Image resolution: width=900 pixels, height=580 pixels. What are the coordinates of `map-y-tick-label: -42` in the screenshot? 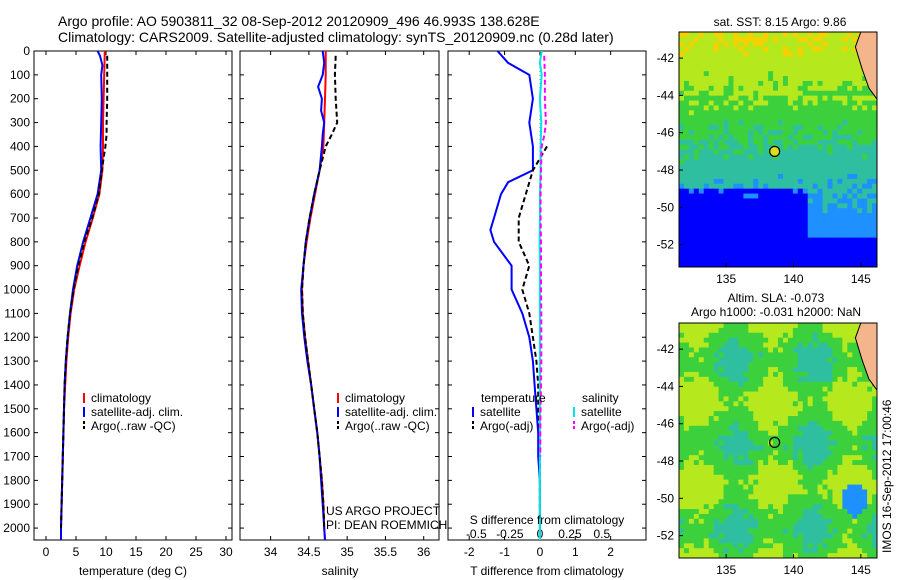 It's located at (666, 349).